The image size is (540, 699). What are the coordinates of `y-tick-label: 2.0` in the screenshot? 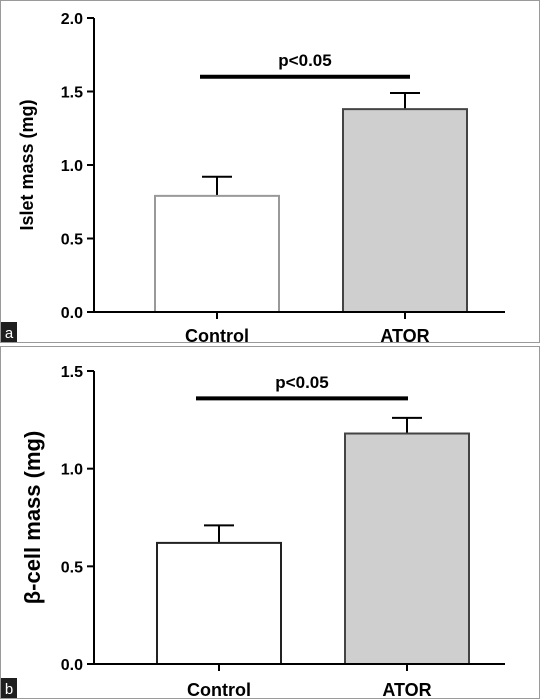 It's located at (72, 19).